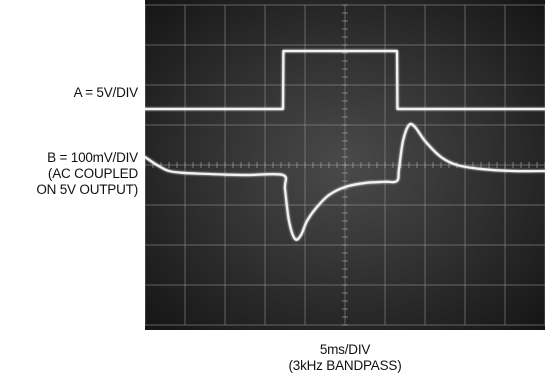 The image size is (555, 381). I want to click on channel-b-line-1: B = 100mV/DIV, so click(92, 157).